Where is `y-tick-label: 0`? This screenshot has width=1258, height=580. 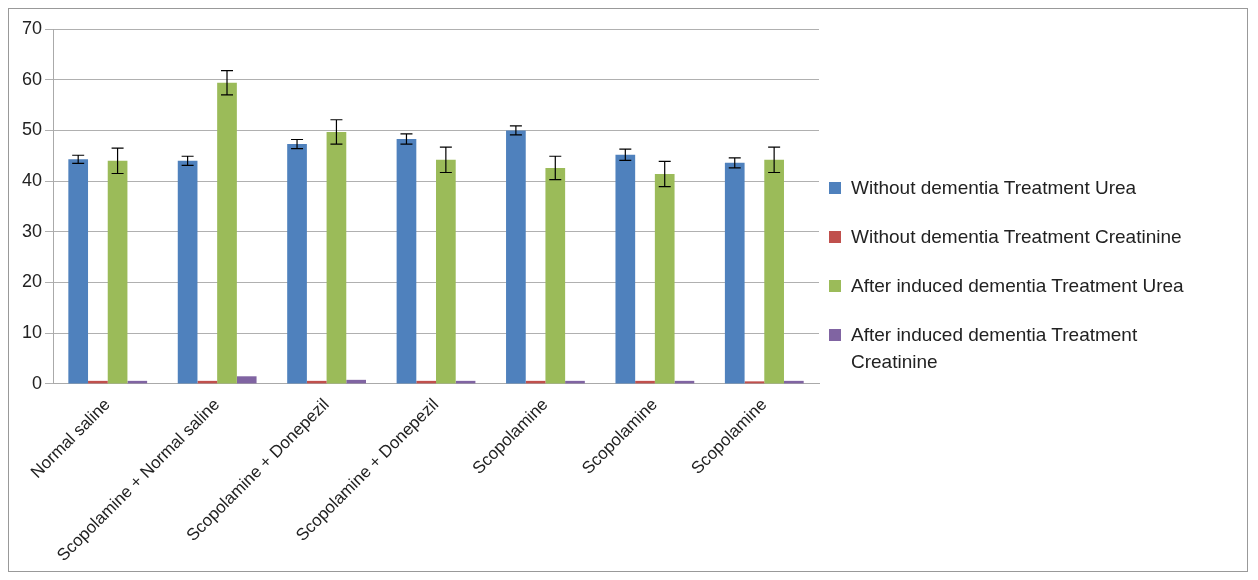 y-tick-label: 0 is located at coordinates (37, 382).